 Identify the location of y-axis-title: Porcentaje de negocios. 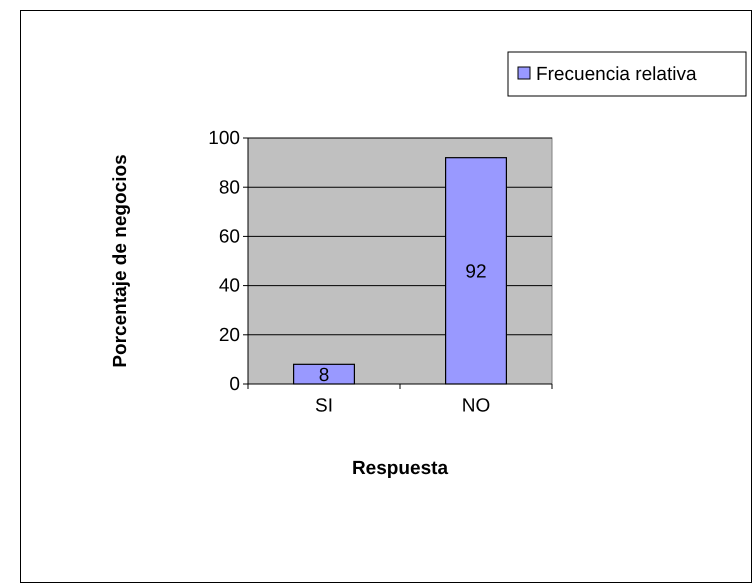
(120, 261).